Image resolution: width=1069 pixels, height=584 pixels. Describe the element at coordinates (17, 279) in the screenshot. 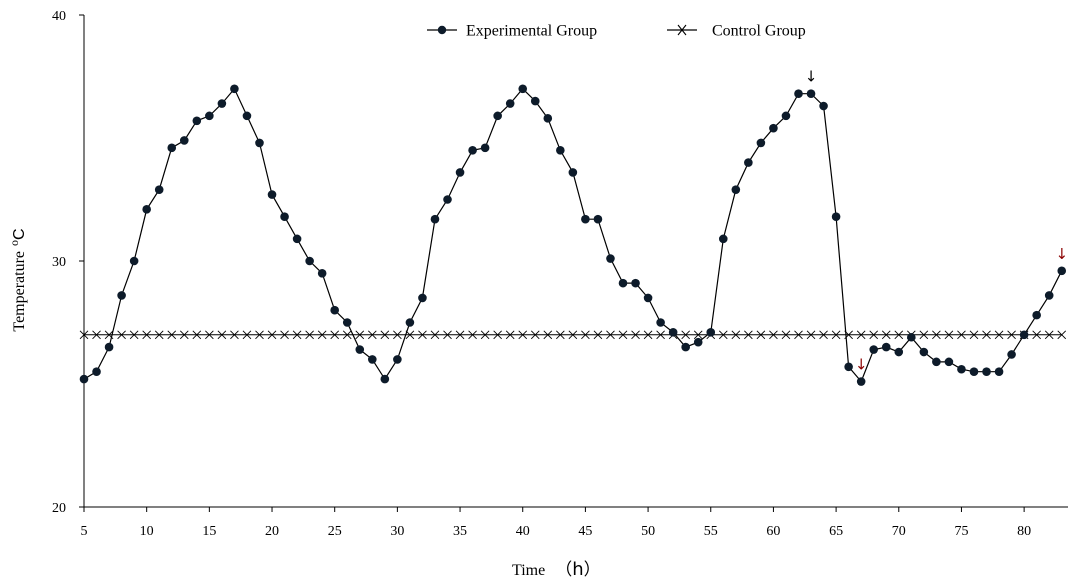

I see `y-axis-title: Temperature oC` at that location.